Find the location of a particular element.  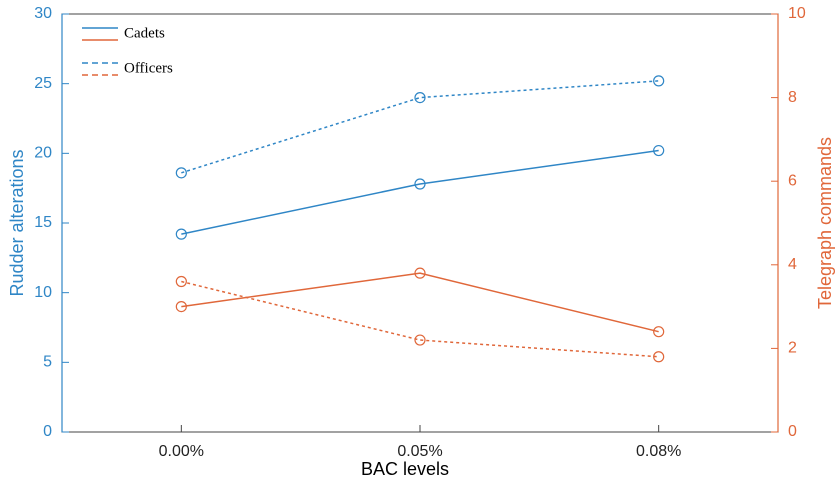

y2-tick-label: 2 is located at coordinates (792, 348).